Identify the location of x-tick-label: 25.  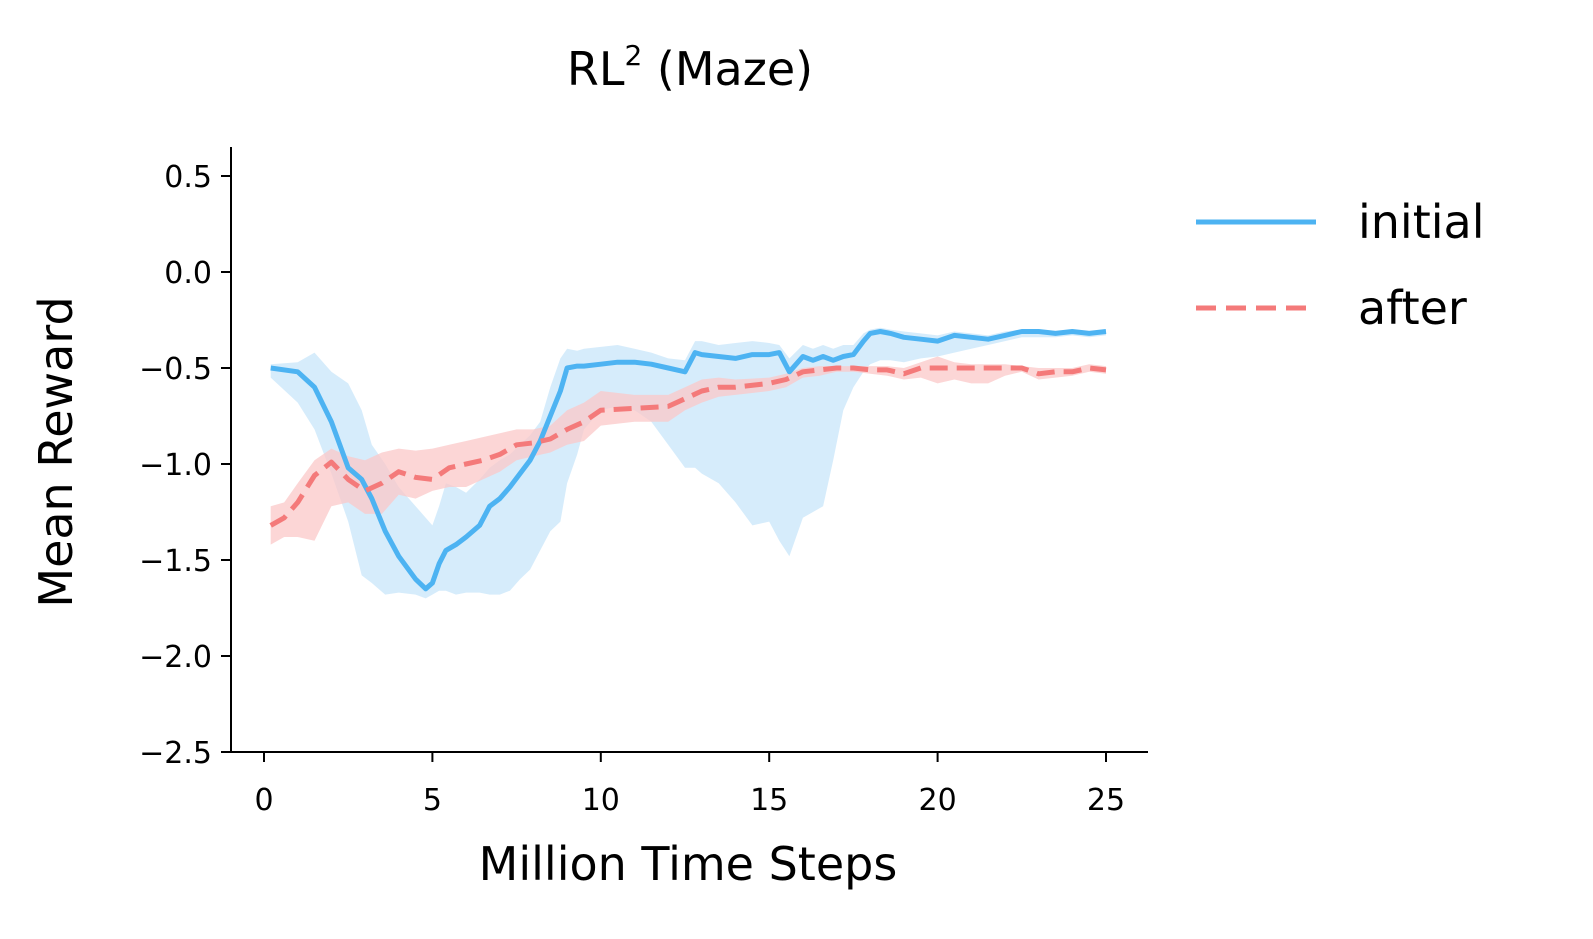
(1106, 800).